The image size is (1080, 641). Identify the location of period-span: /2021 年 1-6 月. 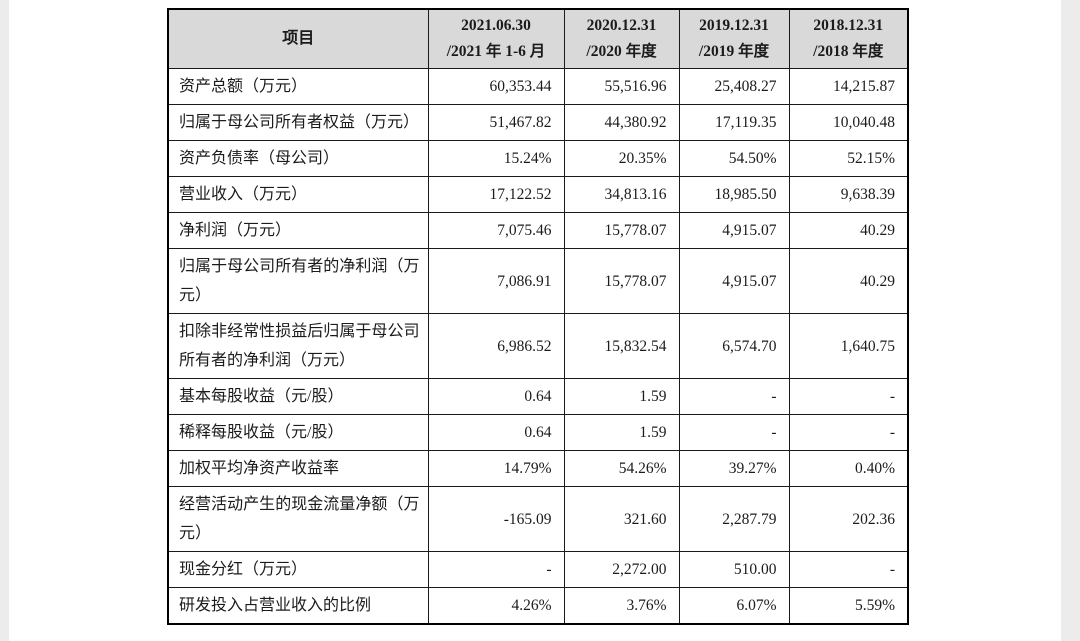
(496, 51).